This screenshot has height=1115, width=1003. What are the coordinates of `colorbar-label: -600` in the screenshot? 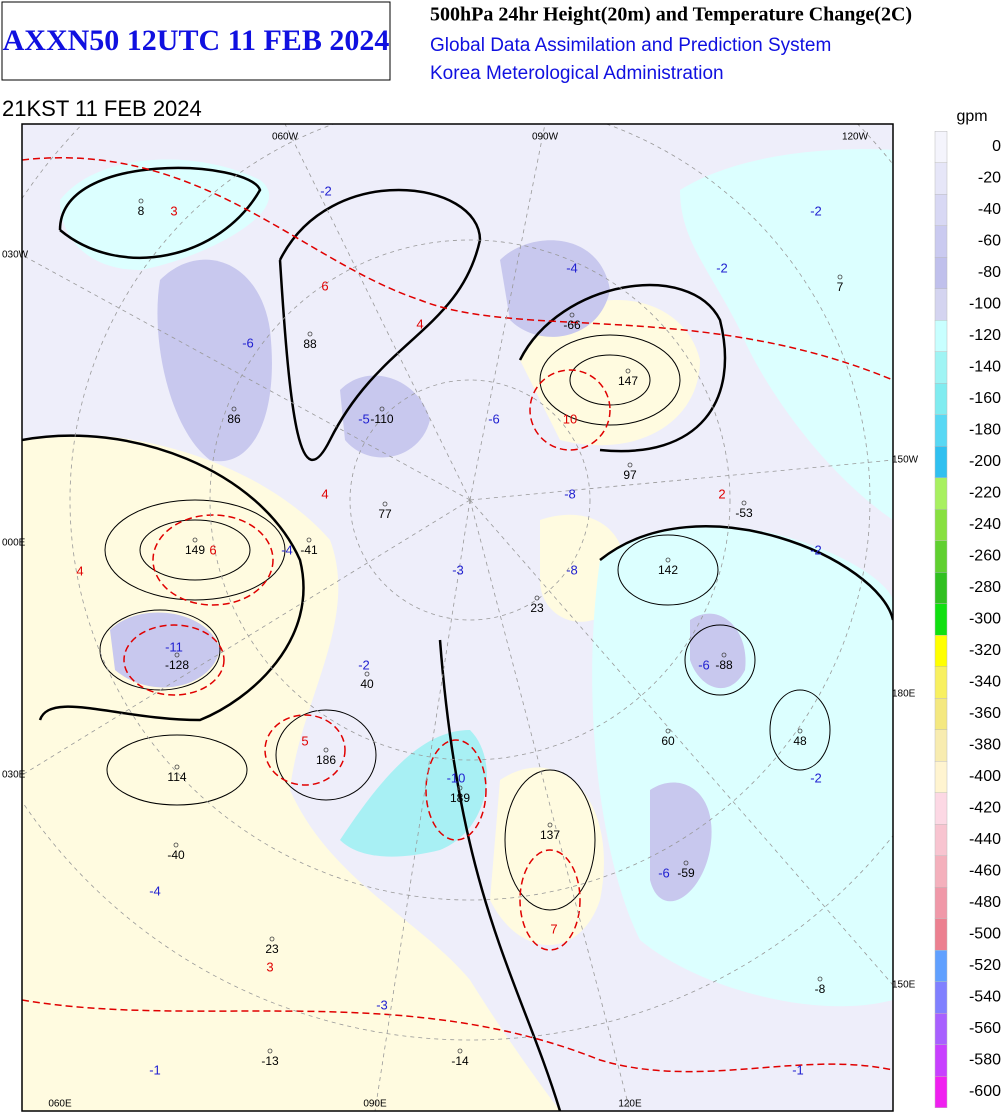 It's located at (985, 1091).